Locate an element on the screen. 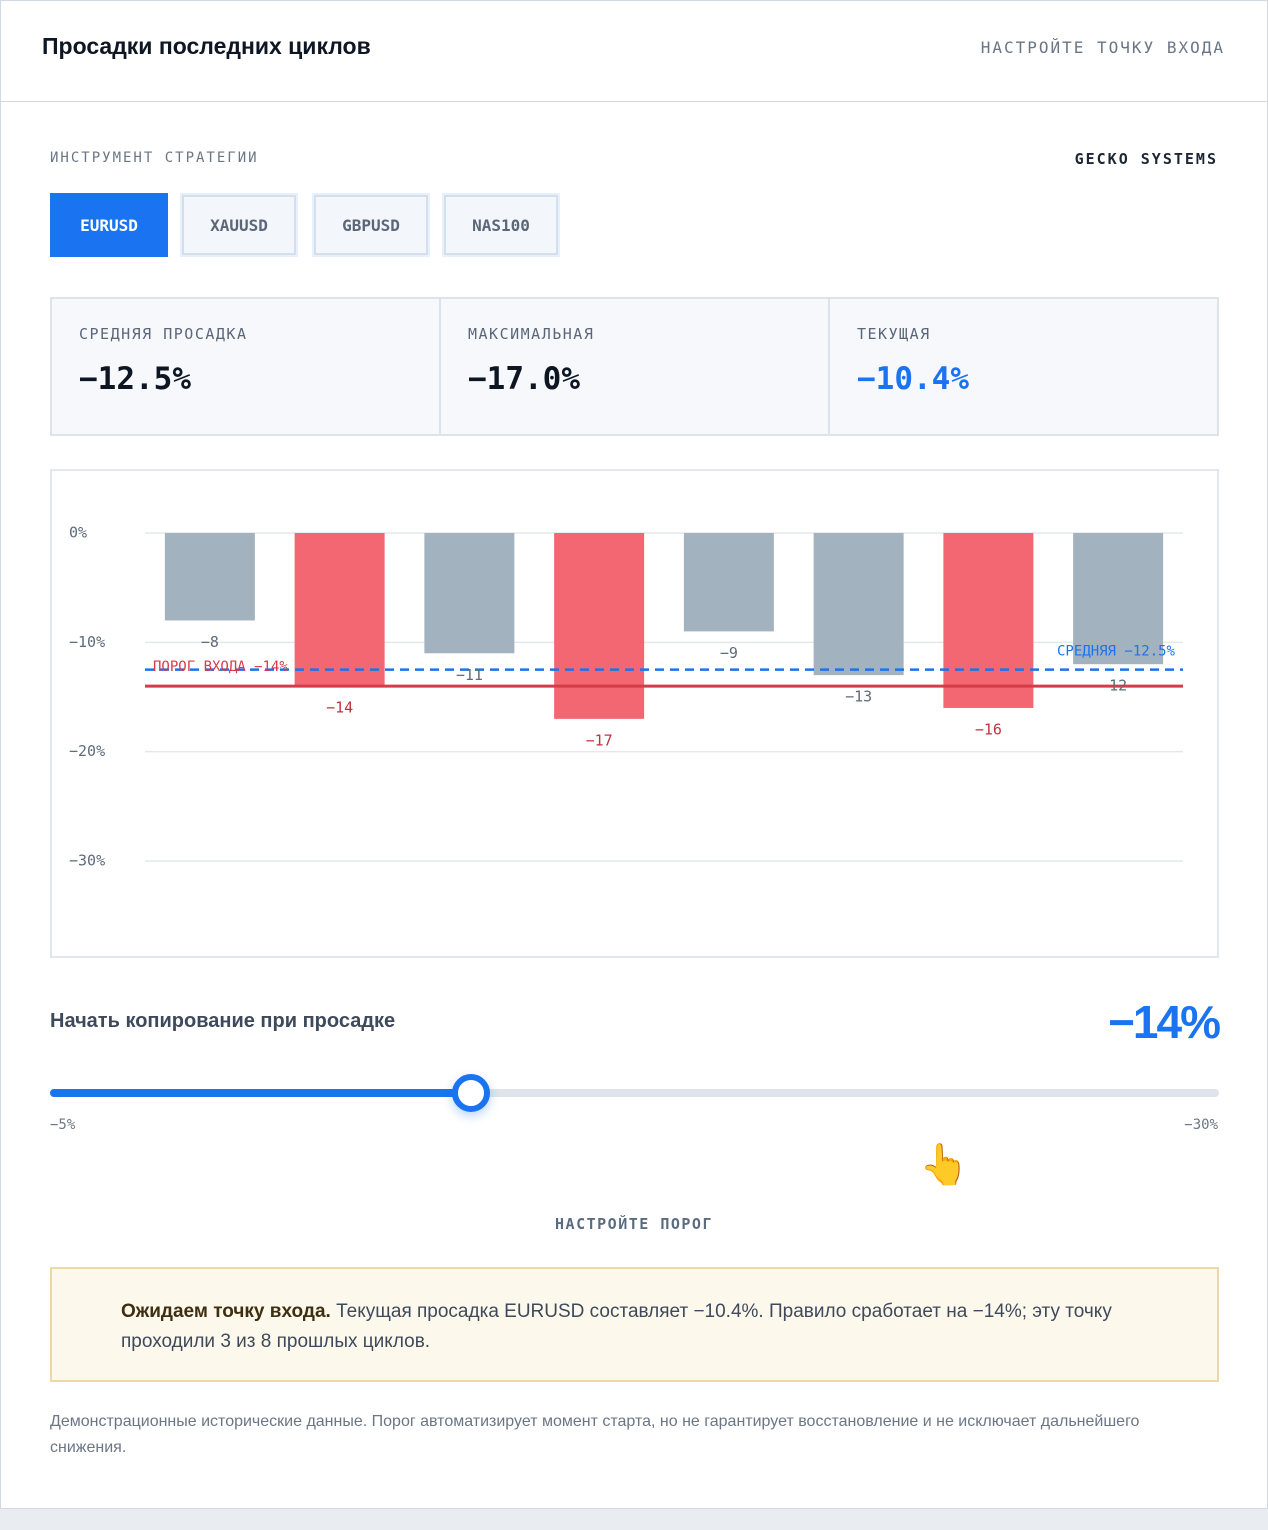 This screenshot has width=1268, height=1530. bar-value-label: −8 is located at coordinates (210, 642).